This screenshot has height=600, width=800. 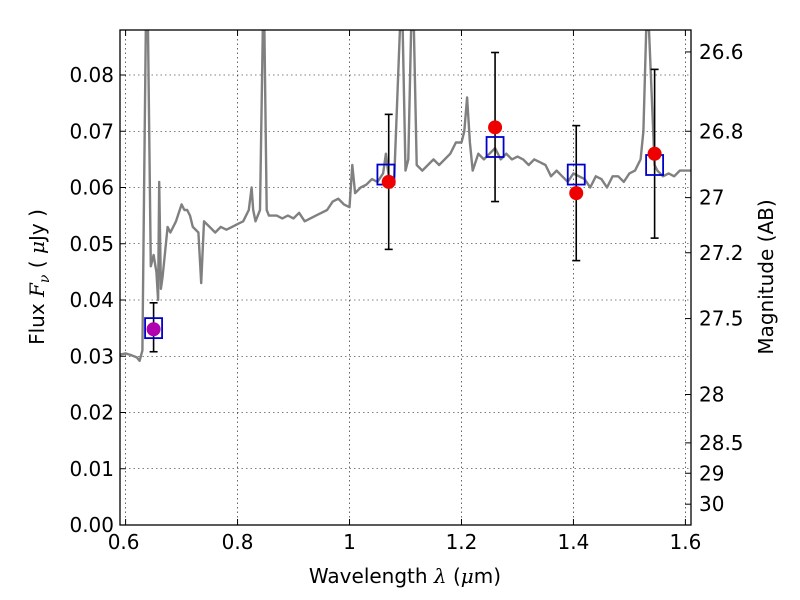 What do you see at coordinates (91, 356) in the screenshot?
I see `y-tick-label: 0.03` at bounding box center [91, 356].